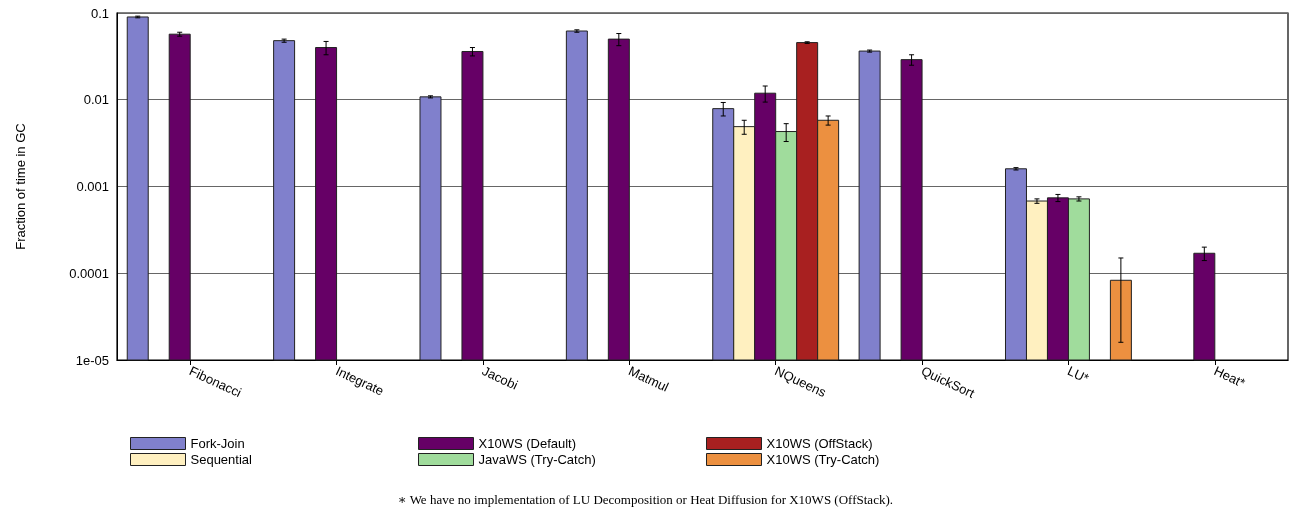 This screenshot has height=514, width=1291. Describe the element at coordinates (823, 459) in the screenshot. I see `legend-label: X10WS (Try-Catch)` at that location.